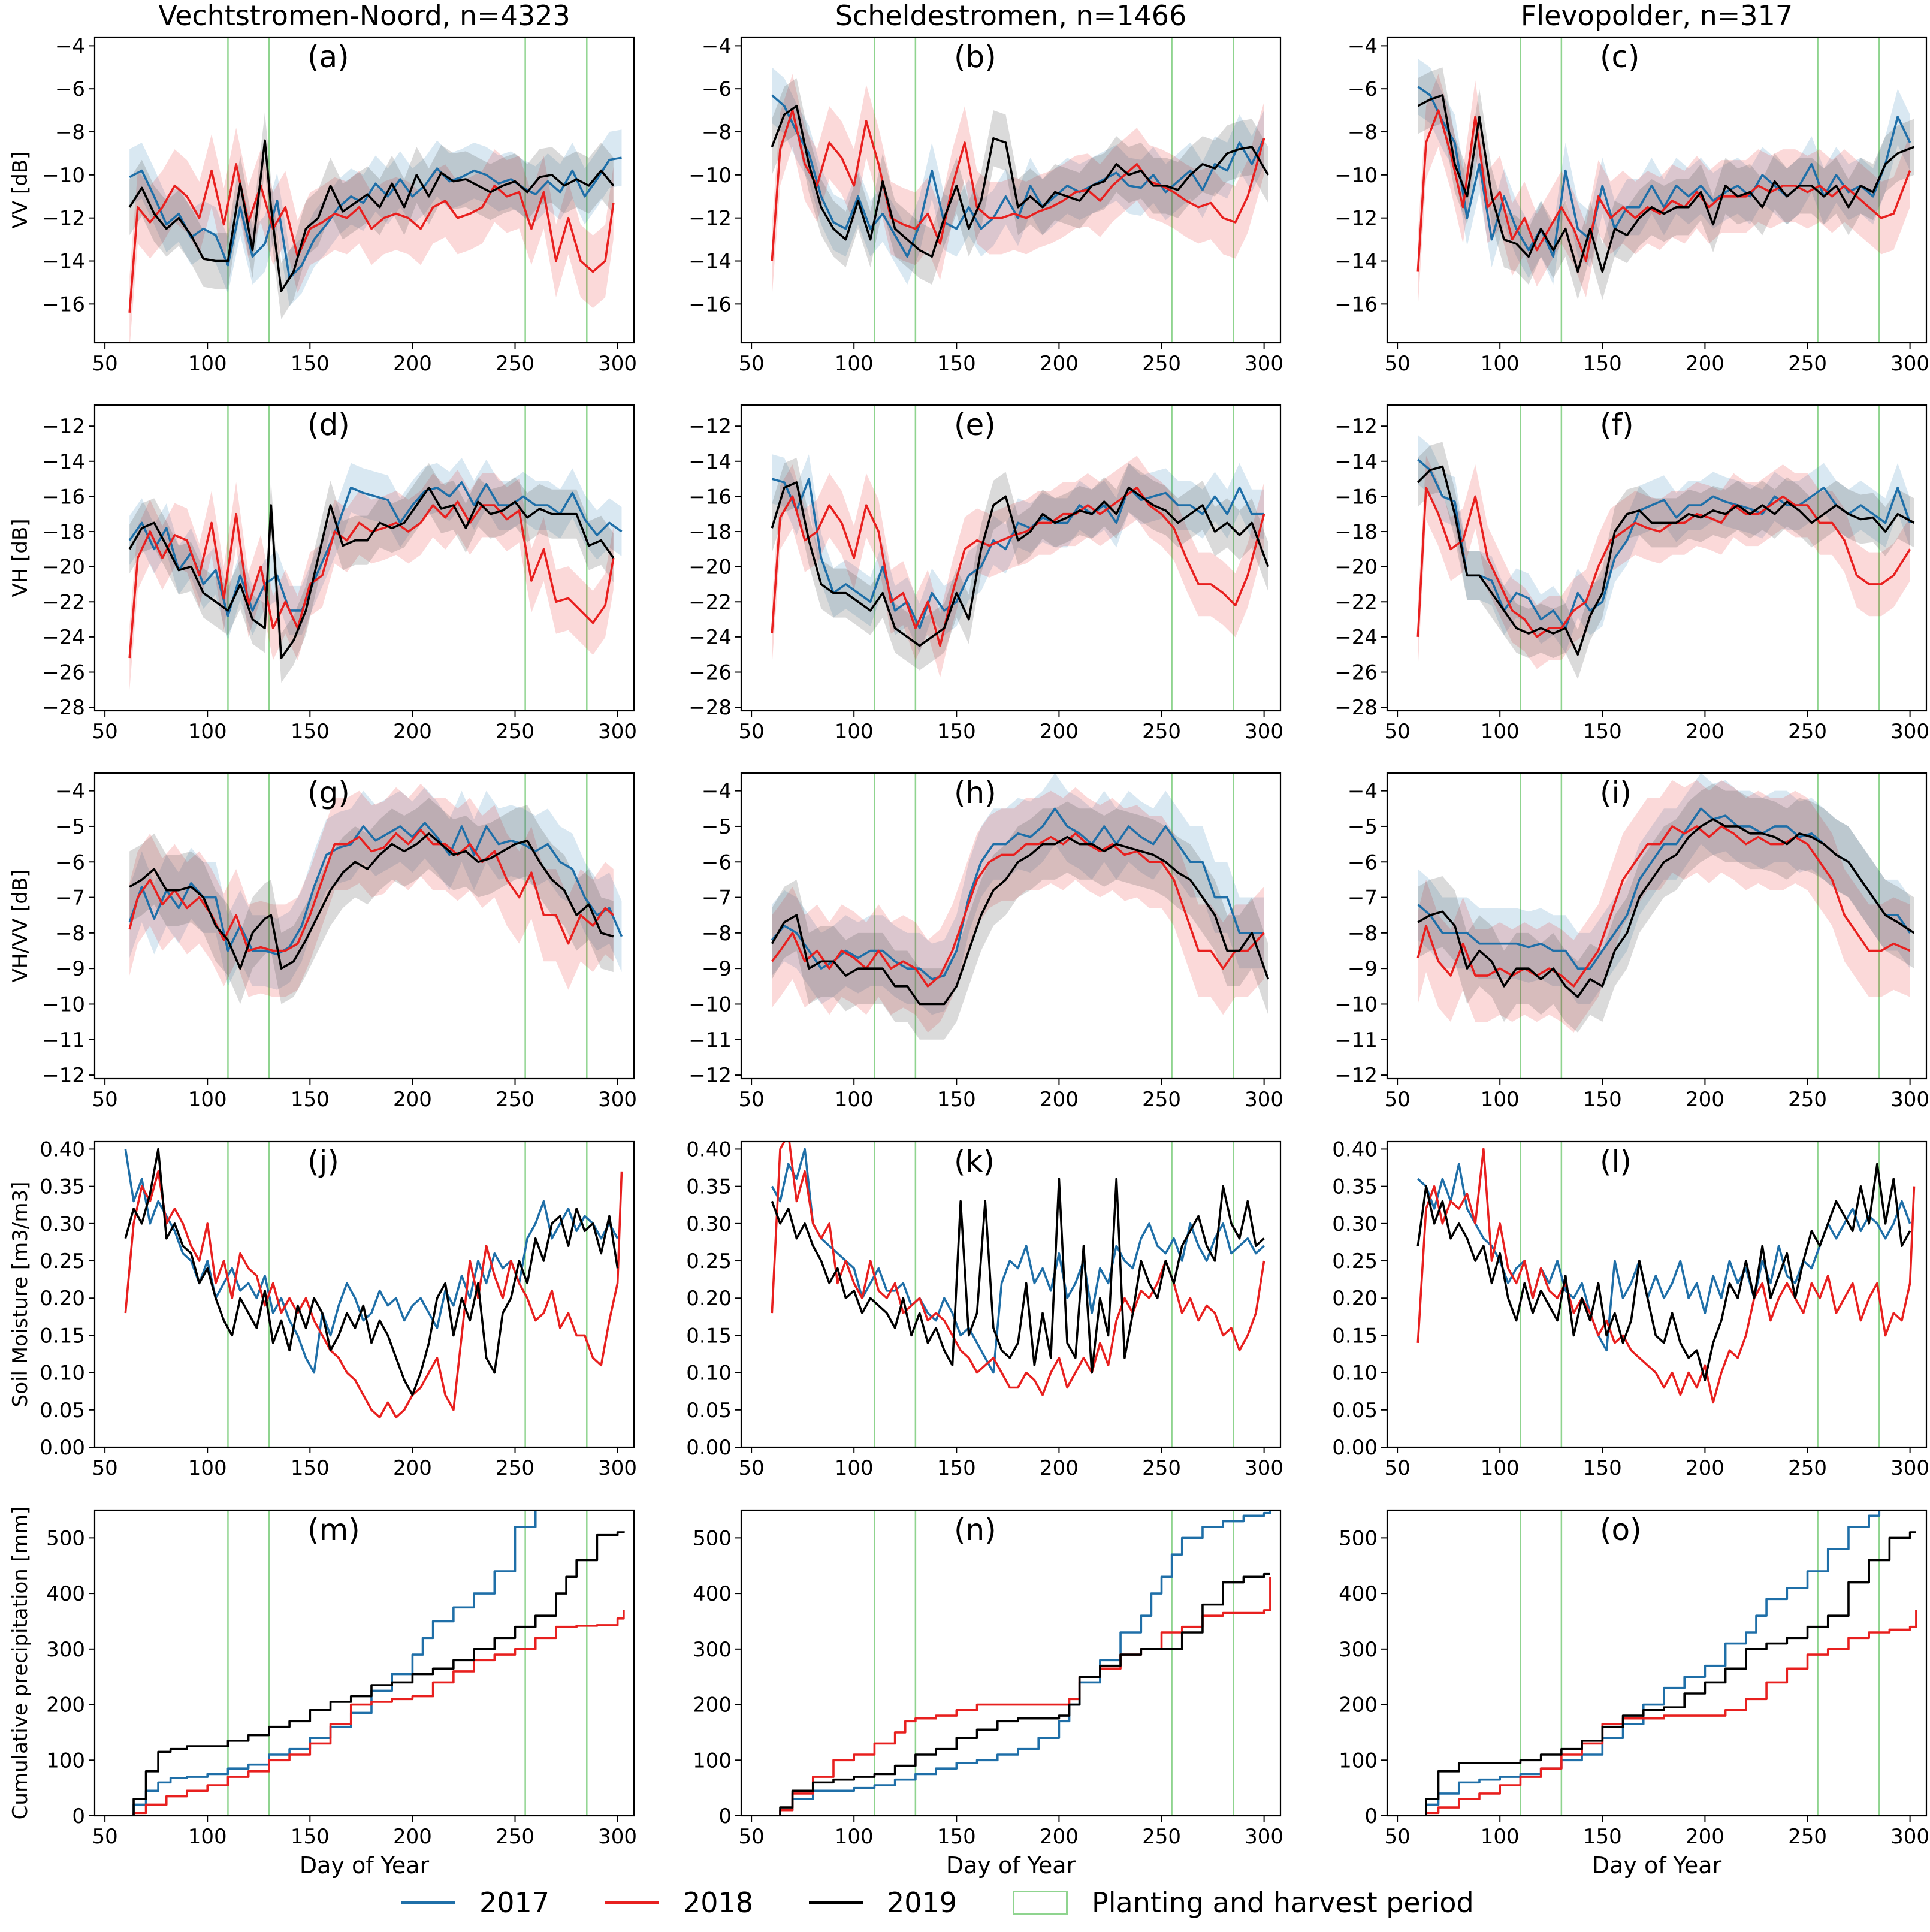  What do you see at coordinates (1620, 57) in the screenshot?
I see `panel-letter: (c)` at bounding box center [1620, 57].